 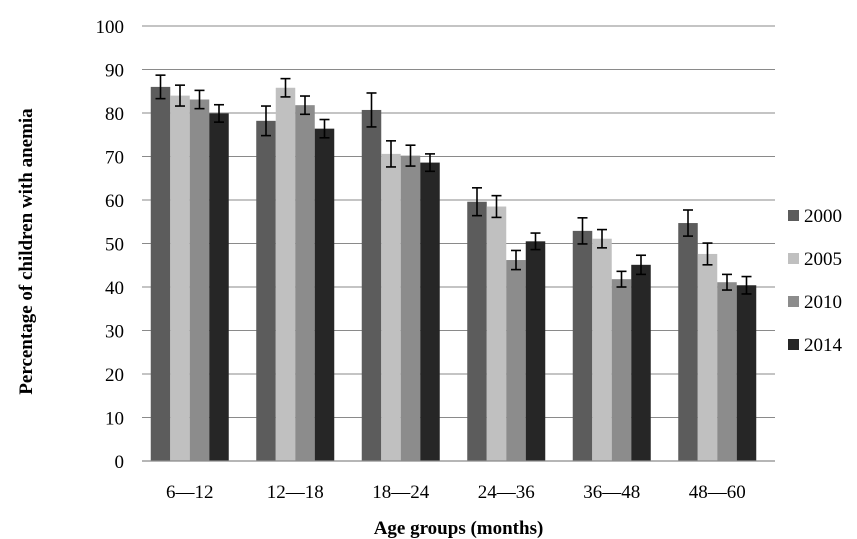 What do you see at coordinates (180, 278) in the screenshot?
I see `bar-2005-6—12` at bounding box center [180, 278].